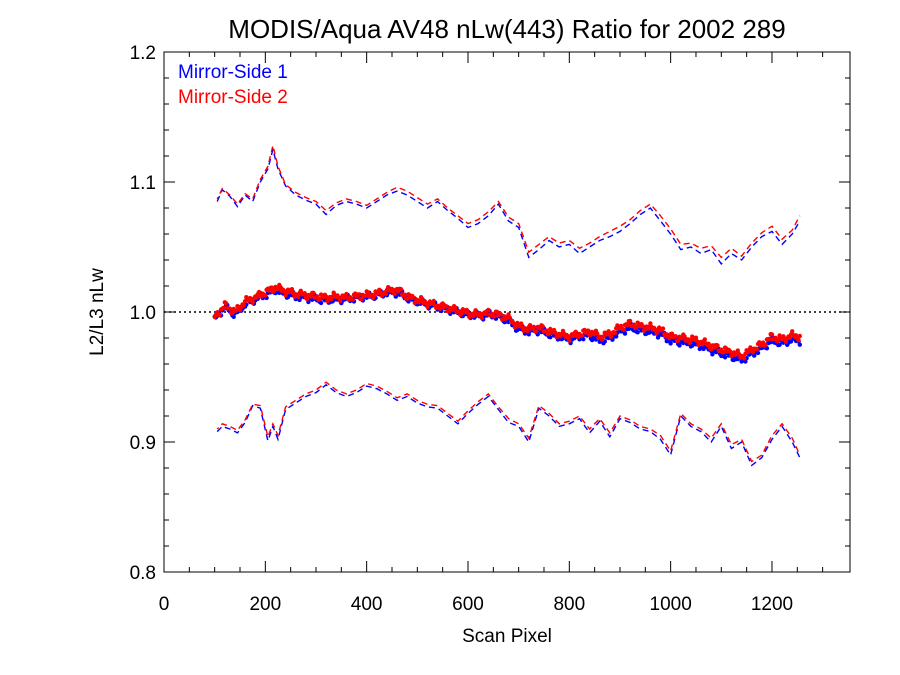  What do you see at coordinates (143, 443) in the screenshot?
I see `y-tick-label: 0.9` at bounding box center [143, 443].